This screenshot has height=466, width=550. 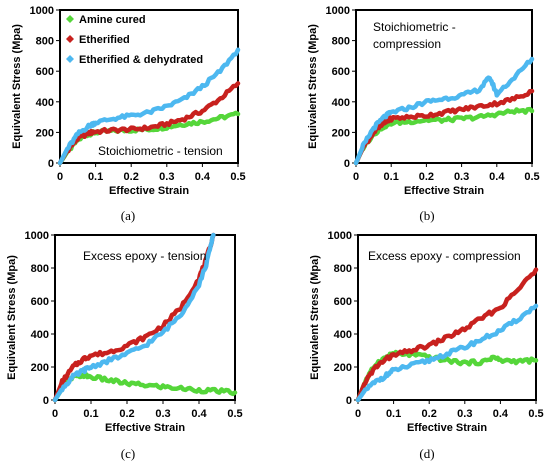 I want to click on legend-entry: Etherified, so click(x=104, y=40).